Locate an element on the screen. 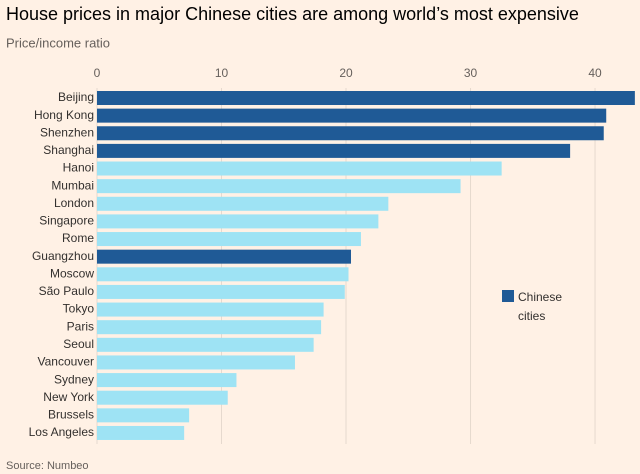  legend-swatch is located at coordinates (508, 296).